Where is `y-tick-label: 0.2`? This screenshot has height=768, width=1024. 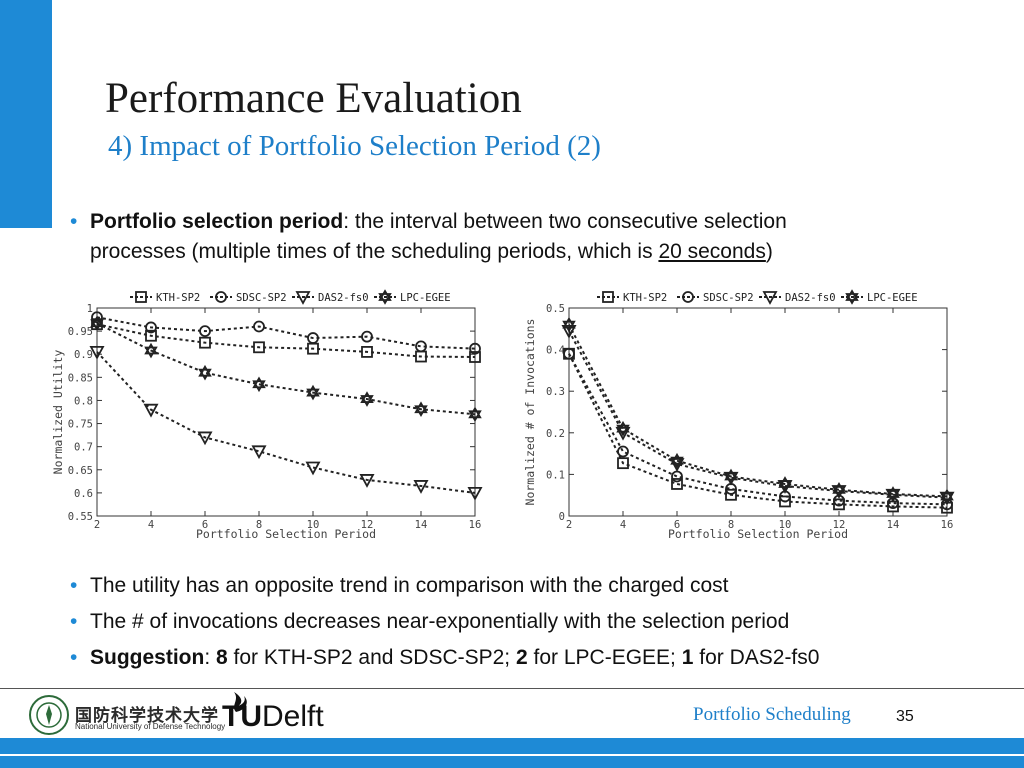
y-tick-label: 0.2 is located at coordinates (555, 434).